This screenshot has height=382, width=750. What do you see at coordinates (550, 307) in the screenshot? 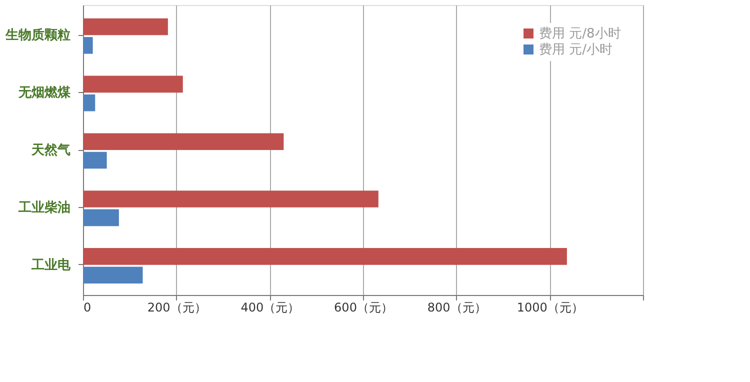
I see `x-tick-label: 1000（元）` at bounding box center [550, 307].